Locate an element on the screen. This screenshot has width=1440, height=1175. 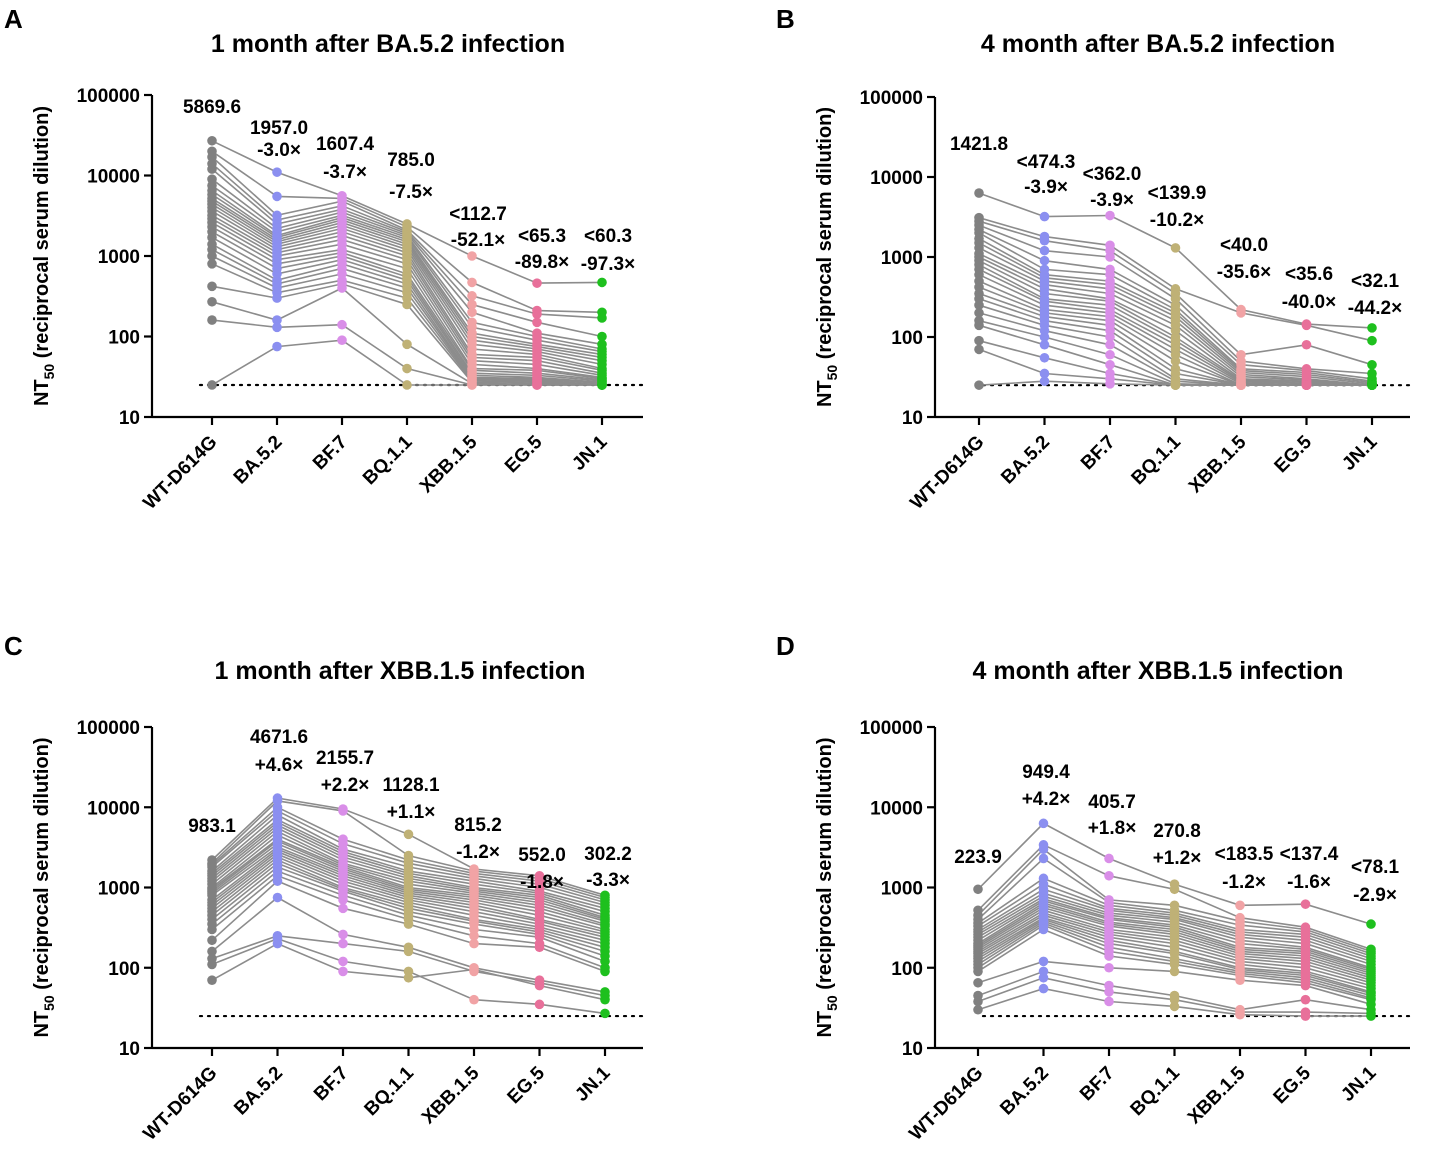
fold-change-label: -44.2× is located at coordinates (1375, 308).